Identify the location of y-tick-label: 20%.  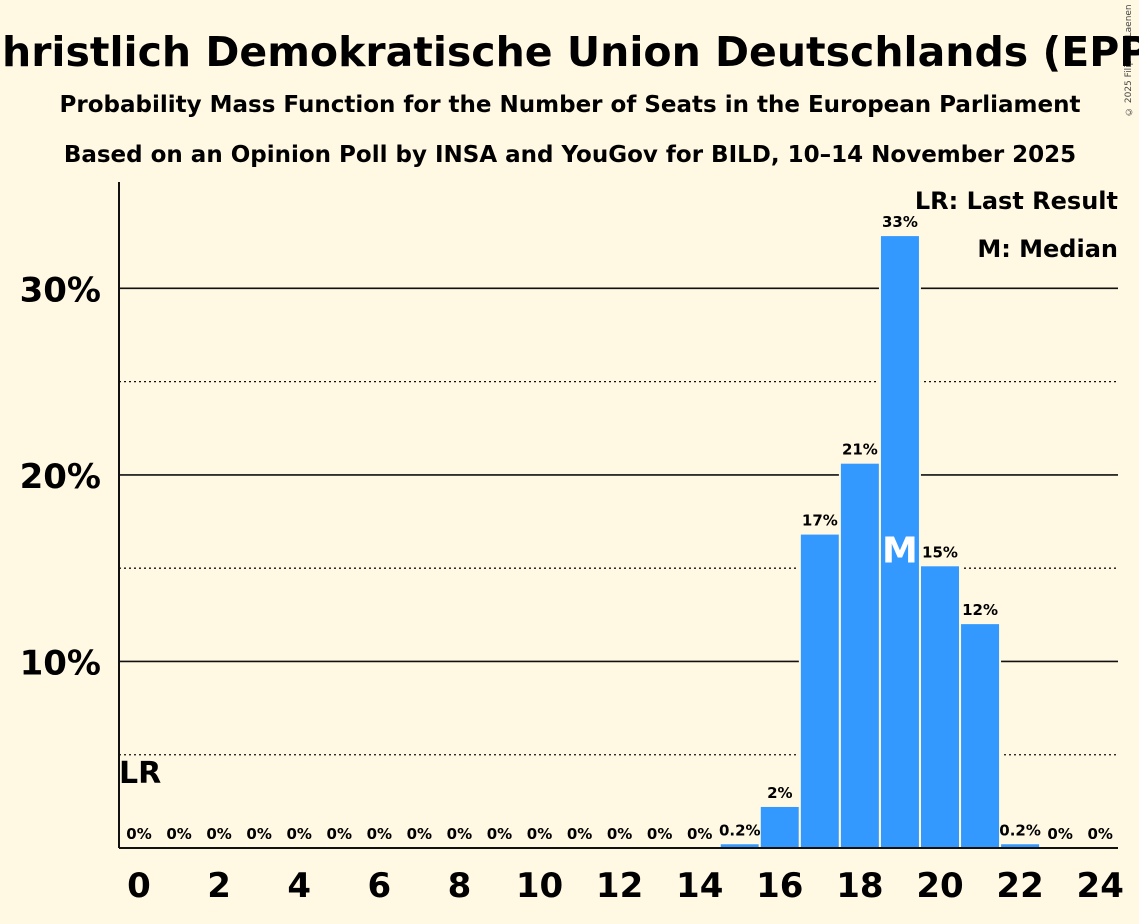
(60, 477).